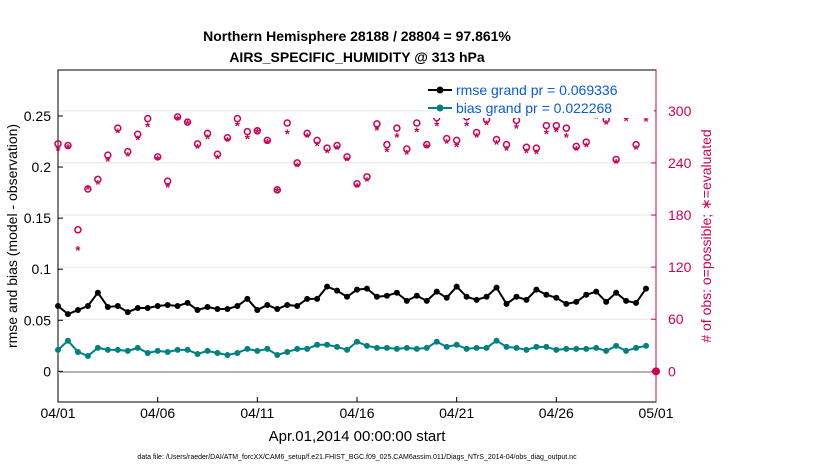 This screenshot has height=470, width=830. I want to click on chart-title-line2: AIRS_SPECIFIC_HUMIDITY @ 313 hPa, so click(357, 57).